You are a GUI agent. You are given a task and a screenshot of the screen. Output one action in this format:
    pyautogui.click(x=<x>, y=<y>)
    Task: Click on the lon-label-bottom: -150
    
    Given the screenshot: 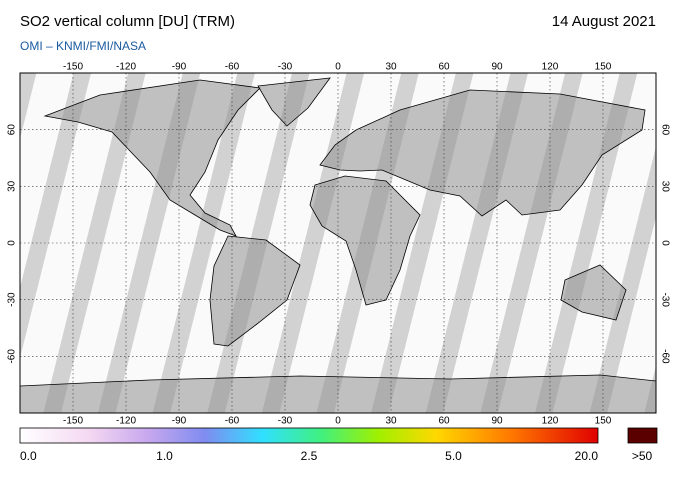 What is the action you would take?
    pyautogui.click(x=73, y=421)
    